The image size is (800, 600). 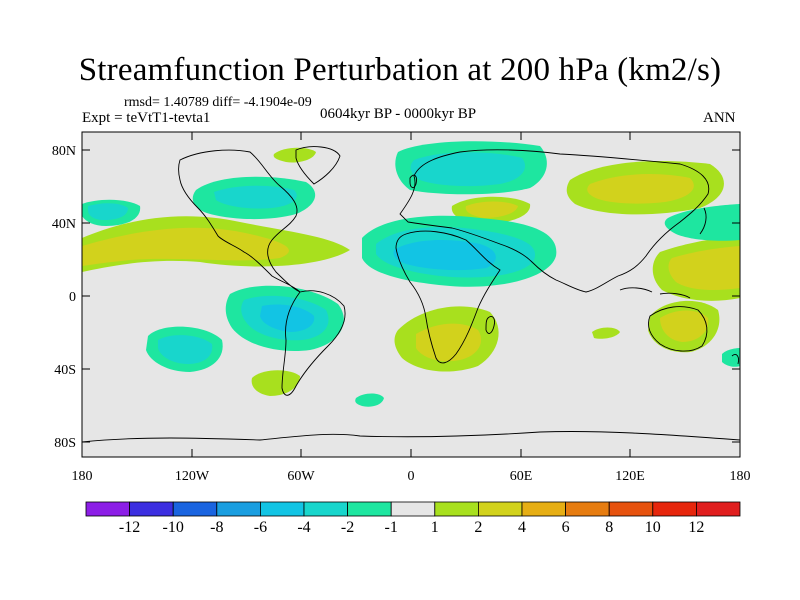 I want to click on contour-negative-indian-southeast, so click(x=731, y=357).